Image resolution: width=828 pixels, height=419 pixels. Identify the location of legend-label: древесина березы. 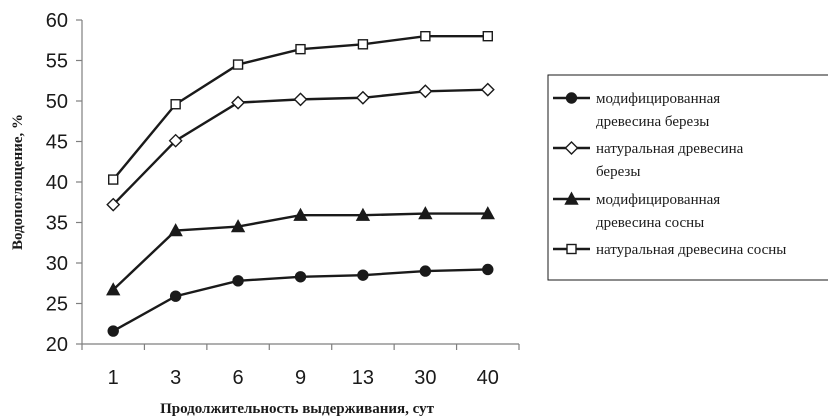
(652, 122).